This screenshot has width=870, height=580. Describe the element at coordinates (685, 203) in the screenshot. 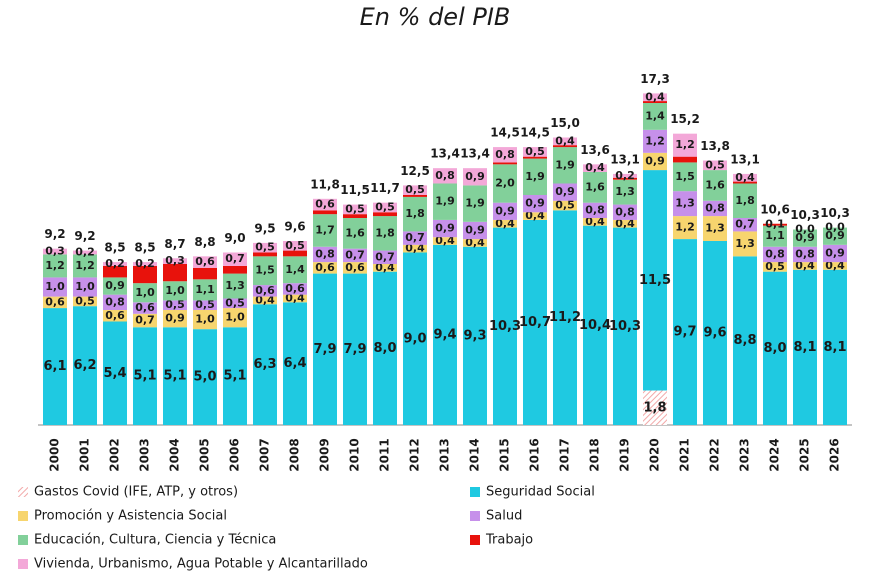

I see `value-label: 1,3` at that location.